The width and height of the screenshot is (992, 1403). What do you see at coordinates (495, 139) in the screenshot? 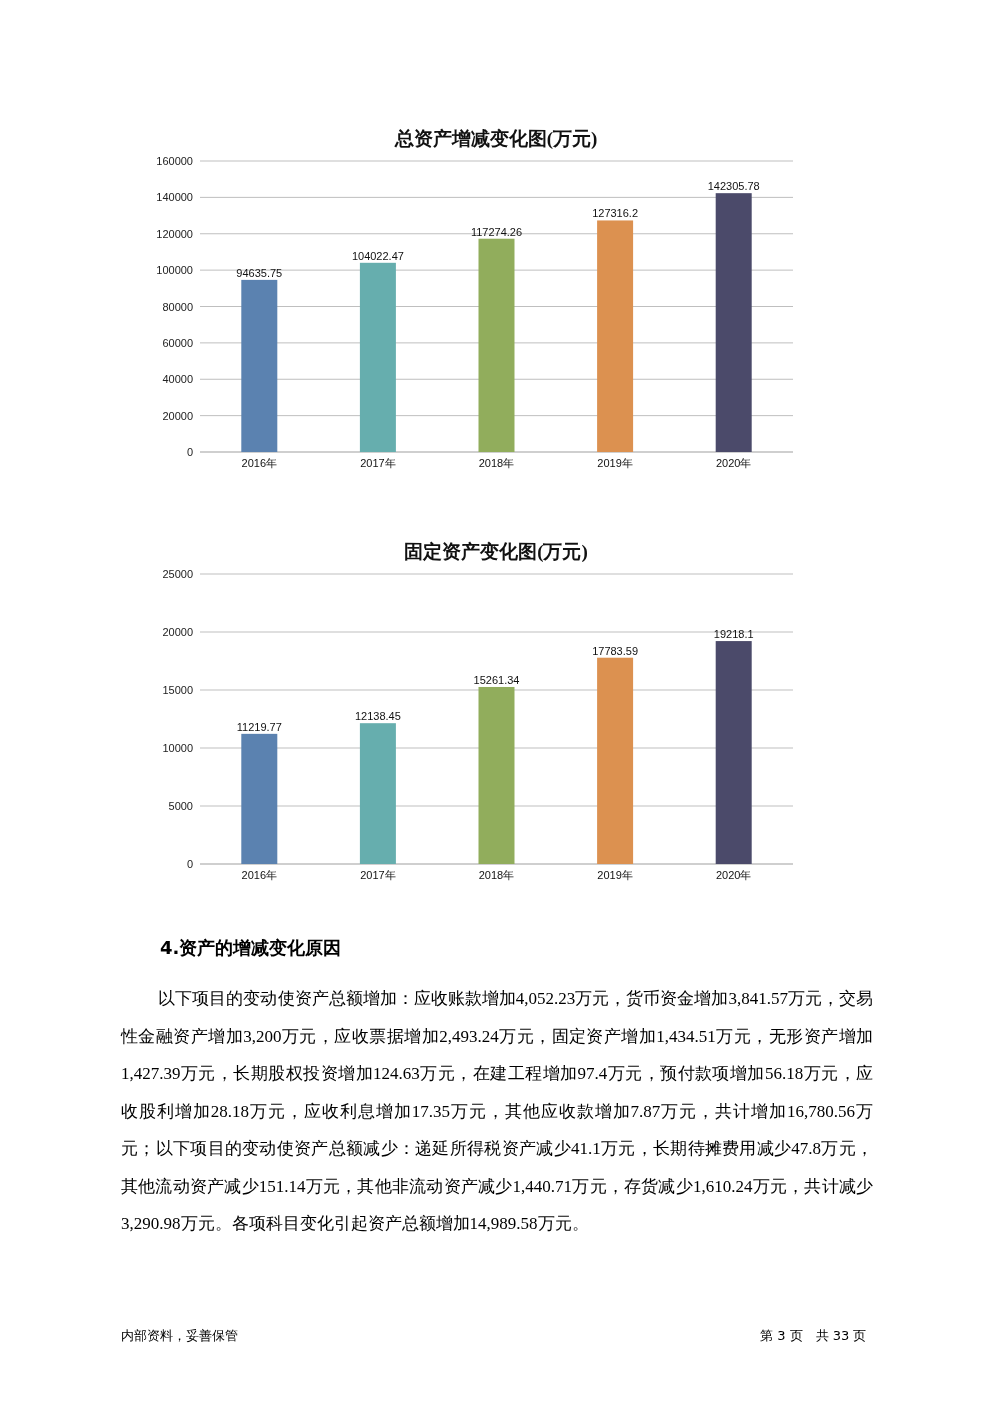
I see `chart-title: 总资产增减变化图(万元)` at bounding box center [495, 139].